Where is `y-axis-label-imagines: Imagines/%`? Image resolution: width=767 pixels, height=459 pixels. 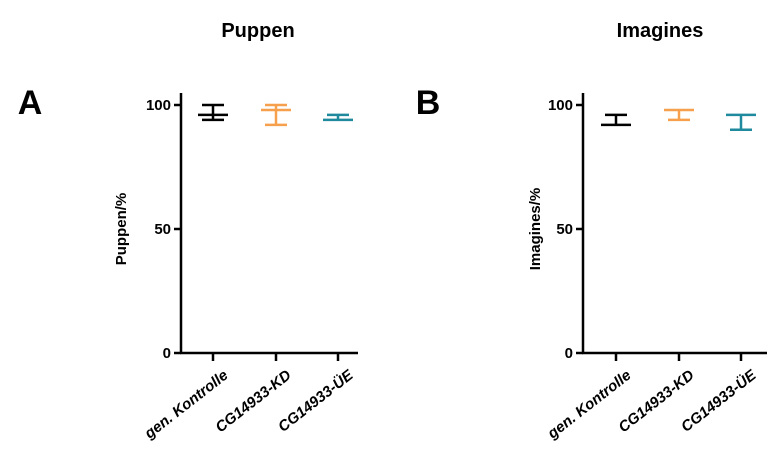
y-axis-label-imagines: Imagines/% is located at coordinates (535, 229).